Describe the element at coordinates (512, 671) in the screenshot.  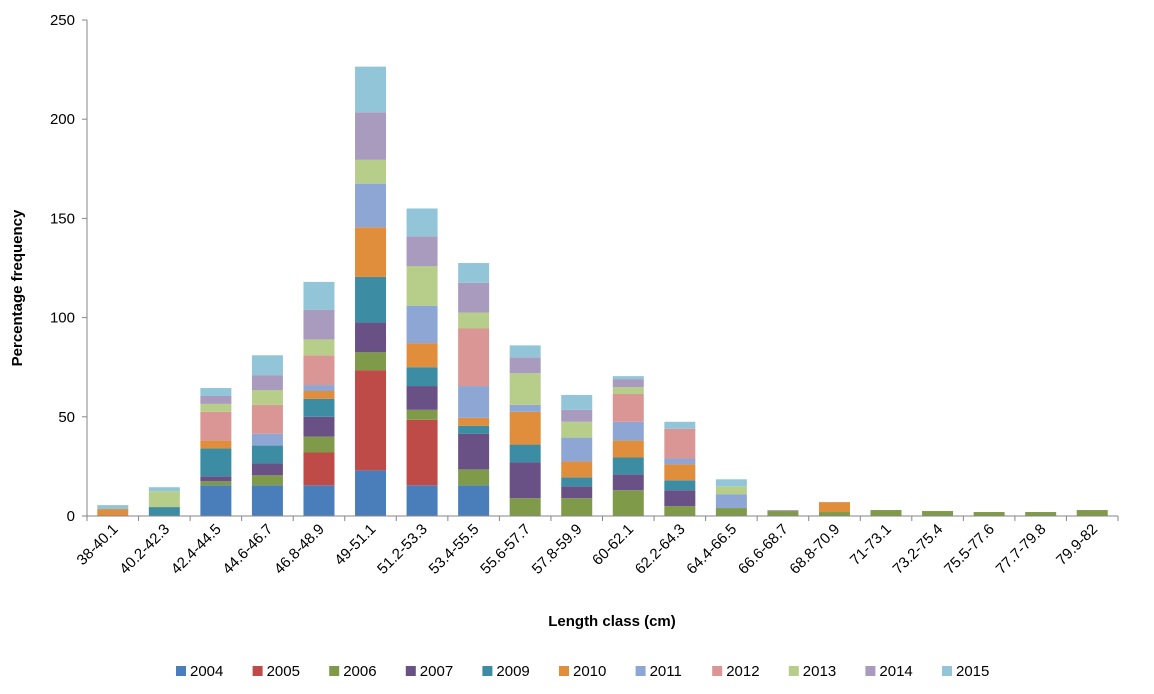
I see `legend-label: 2009` at that location.